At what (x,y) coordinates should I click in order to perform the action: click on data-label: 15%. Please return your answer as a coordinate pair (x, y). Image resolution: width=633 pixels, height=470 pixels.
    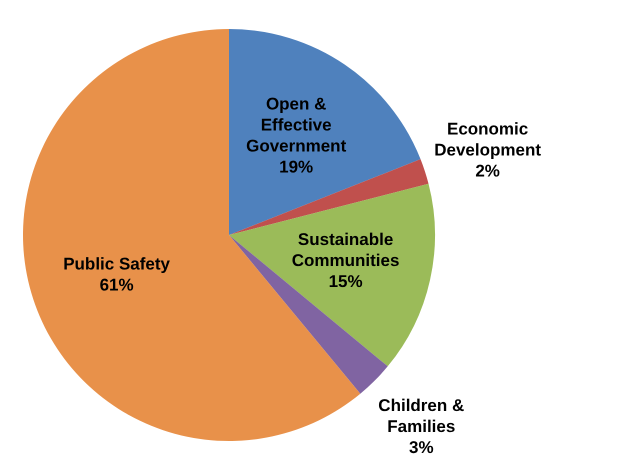
    Looking at the image, I should click on (345, 281).